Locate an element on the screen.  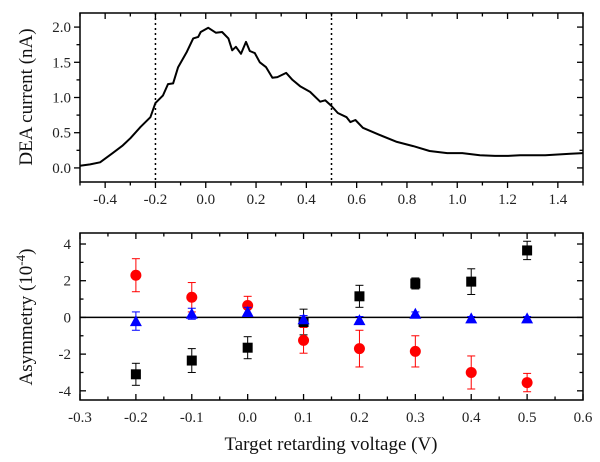
y-title-close: ) is located at coordinates (26, 252).